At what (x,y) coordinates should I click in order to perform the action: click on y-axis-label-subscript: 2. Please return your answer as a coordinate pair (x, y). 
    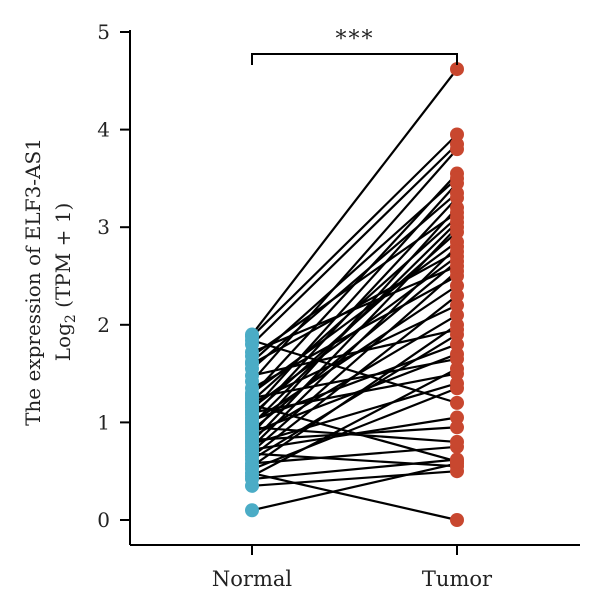
    Looking at the image, I should click on (71, 318).